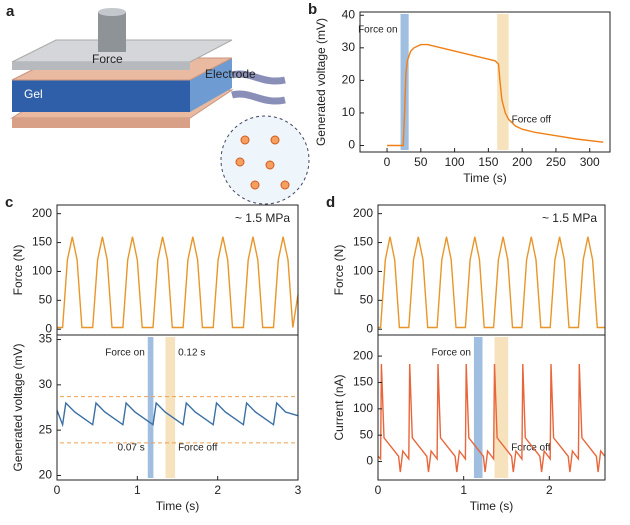  I want to click on y-tick-label: 35, so click(46, 339).